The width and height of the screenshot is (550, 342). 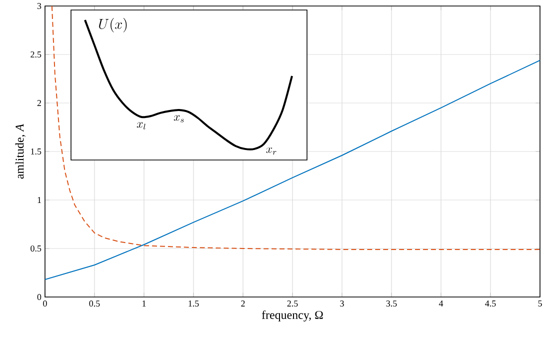 I want to click on annotation: $x_l$, so click(x=141, y=126).